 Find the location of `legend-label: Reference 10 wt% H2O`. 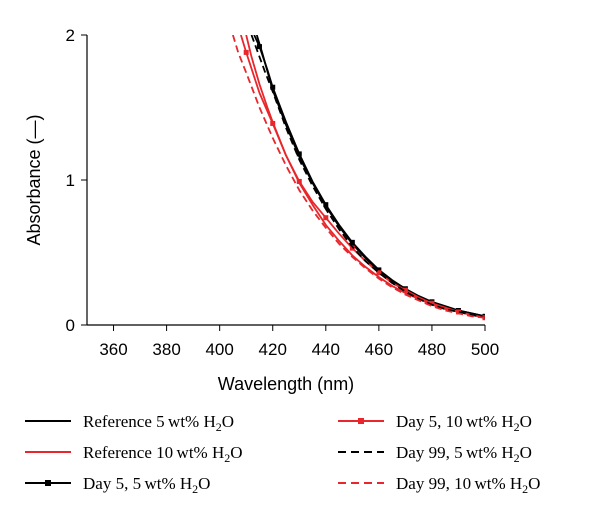

legend-label: Reference 10 wt% H2O is located at coordinates (163, 454).